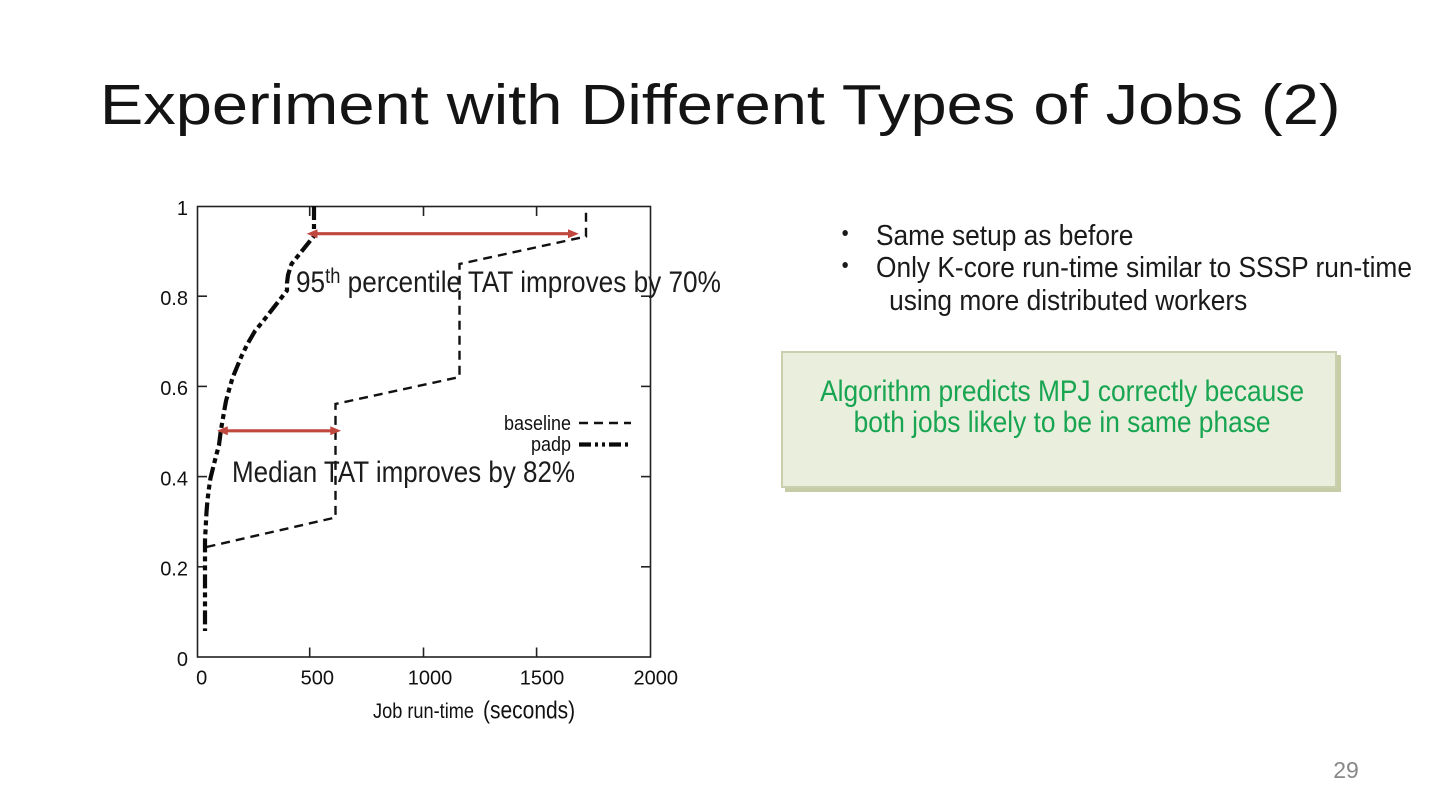 Image resolution: width=1440 pixels, height=810 pixels. I want to click on svg-text: padp, so click(551, 445).